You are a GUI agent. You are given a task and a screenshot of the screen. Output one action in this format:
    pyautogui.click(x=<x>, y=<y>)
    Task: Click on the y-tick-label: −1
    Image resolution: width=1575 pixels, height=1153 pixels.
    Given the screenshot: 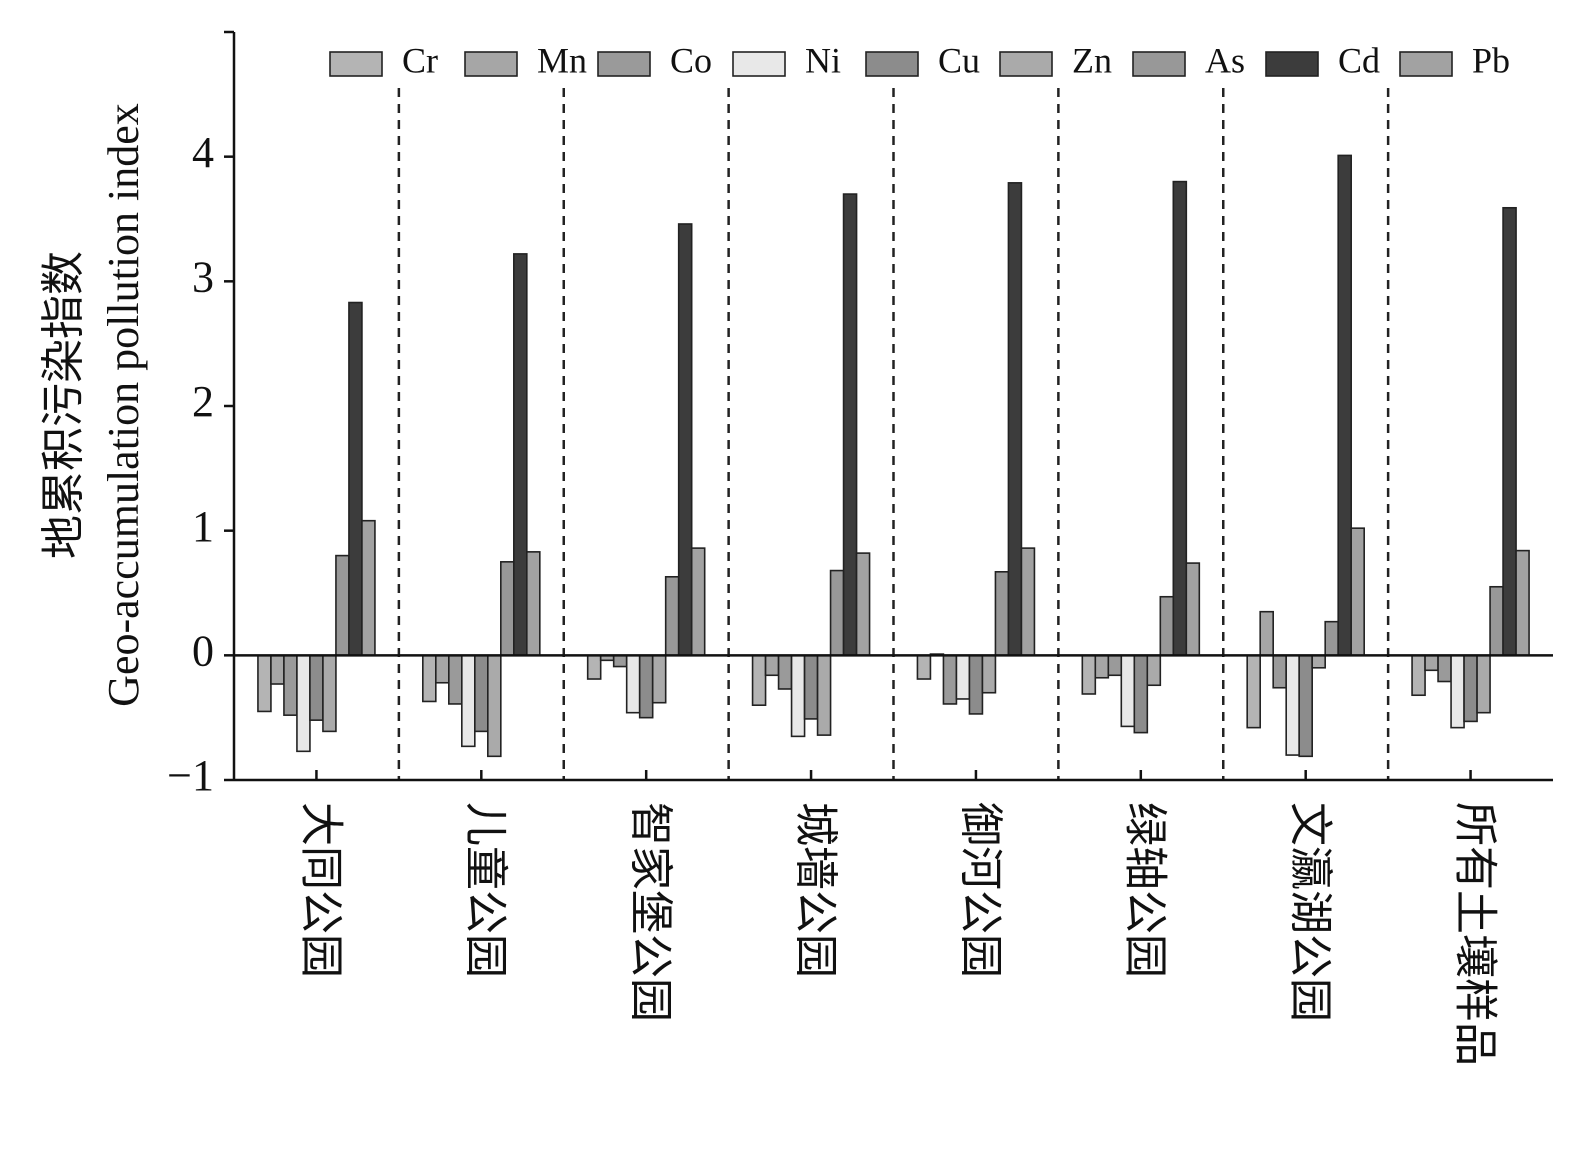 What is the action you would take?
    pyautogui.click(x=190, y=775)
    